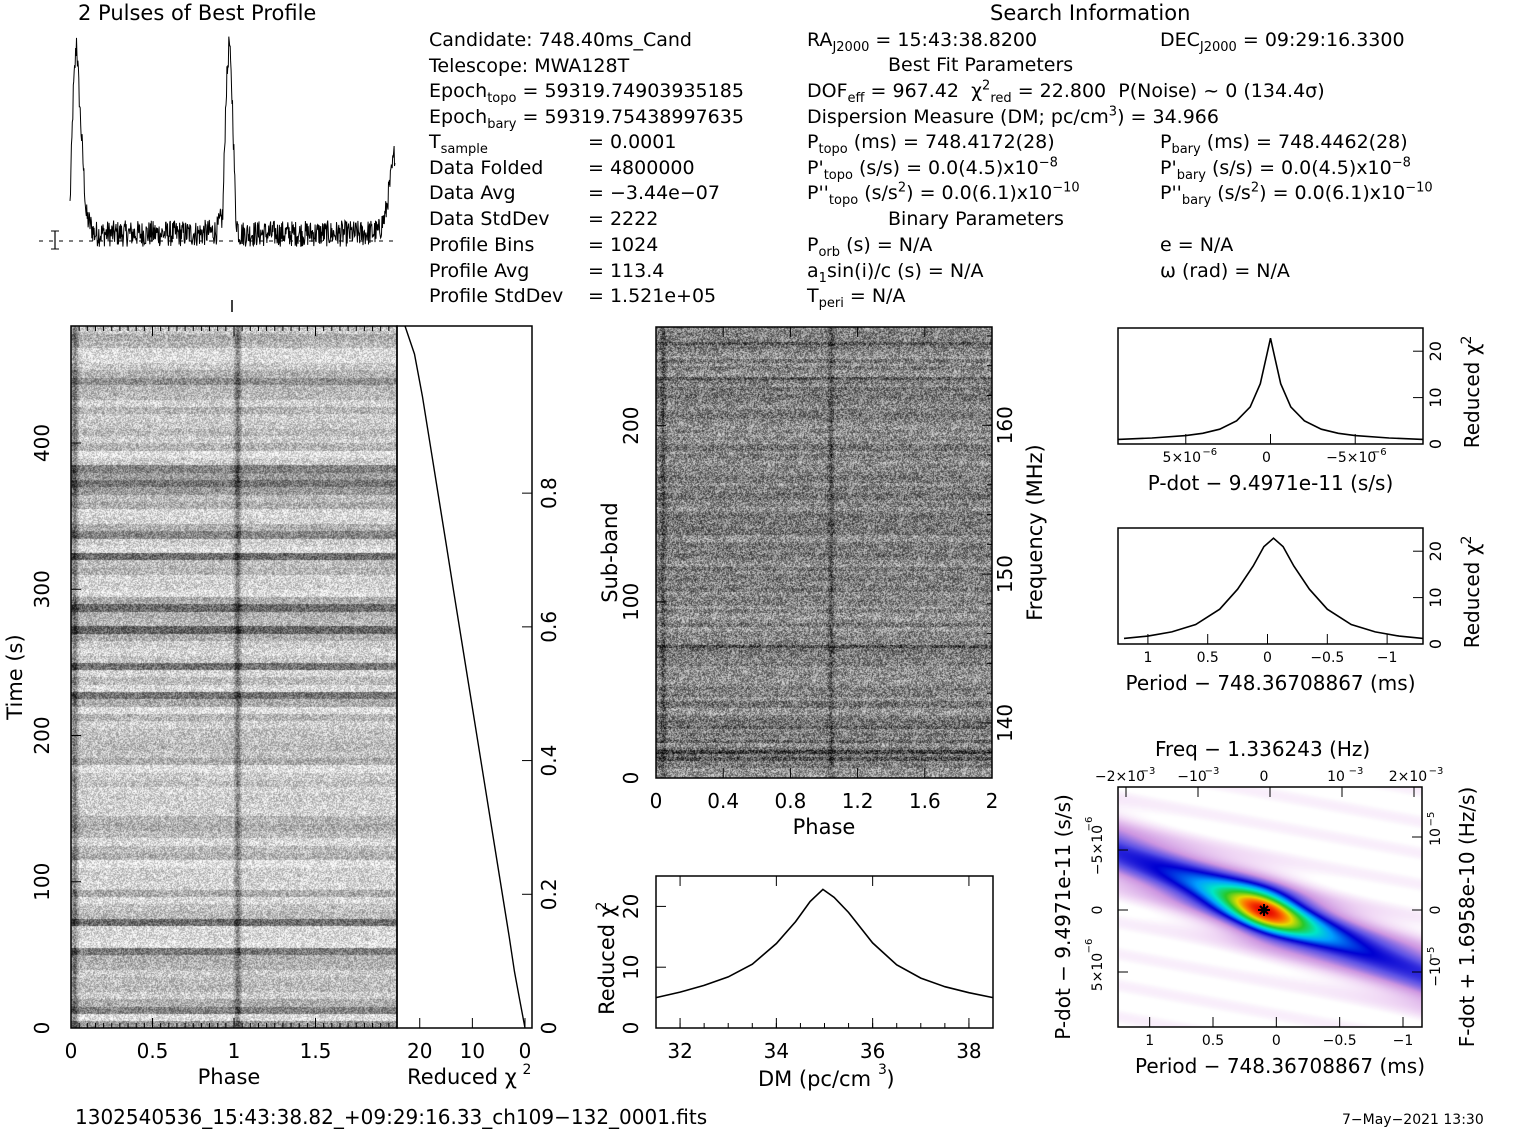 The image size is (1517, 1133). Describe the element at coordinates (1472, 596) in the screenshot. I see `prefix-ylabel: Reduced χ` at that location.